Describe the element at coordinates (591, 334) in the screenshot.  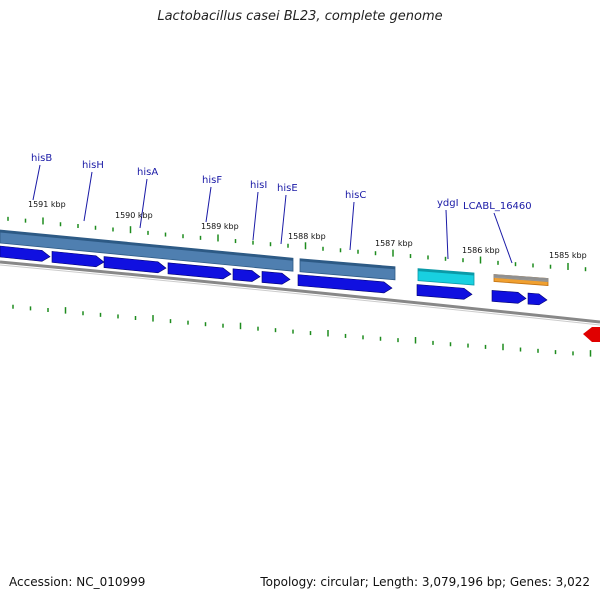
I see `red-feature-arrow` at that location.